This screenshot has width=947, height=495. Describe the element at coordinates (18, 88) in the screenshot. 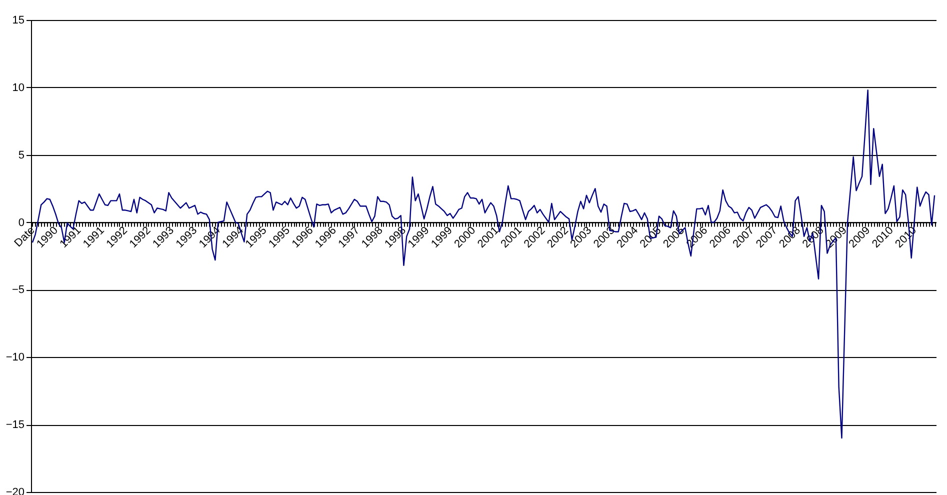

I see `y-tick-label: 10` at that location.